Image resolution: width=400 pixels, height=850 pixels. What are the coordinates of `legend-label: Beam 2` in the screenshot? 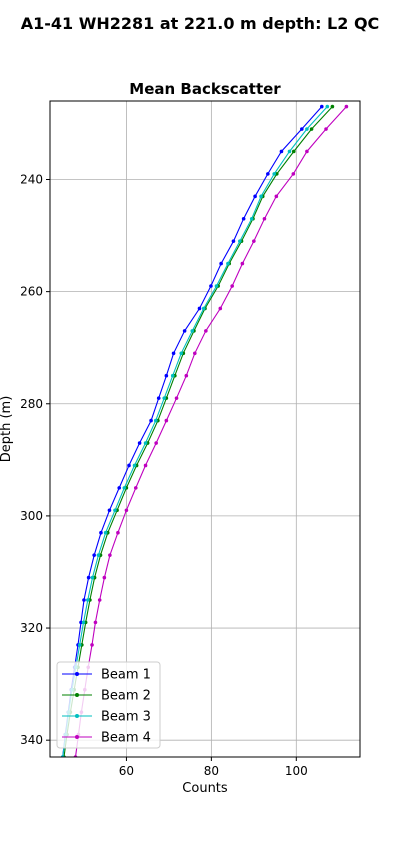 It's located at (126, 696).